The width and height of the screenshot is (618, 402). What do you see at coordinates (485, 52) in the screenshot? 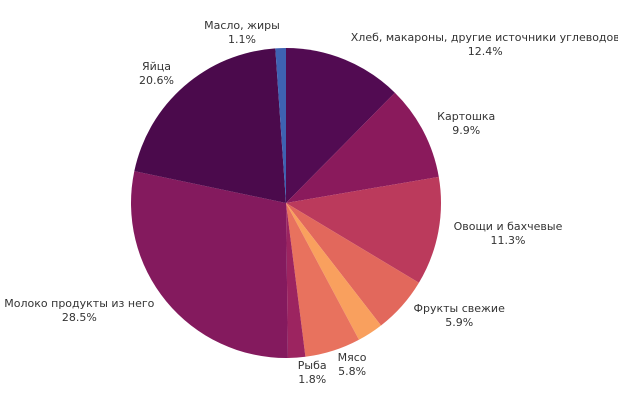
I see `slice-percent: 12.4%` at bounding box center [485, 52].